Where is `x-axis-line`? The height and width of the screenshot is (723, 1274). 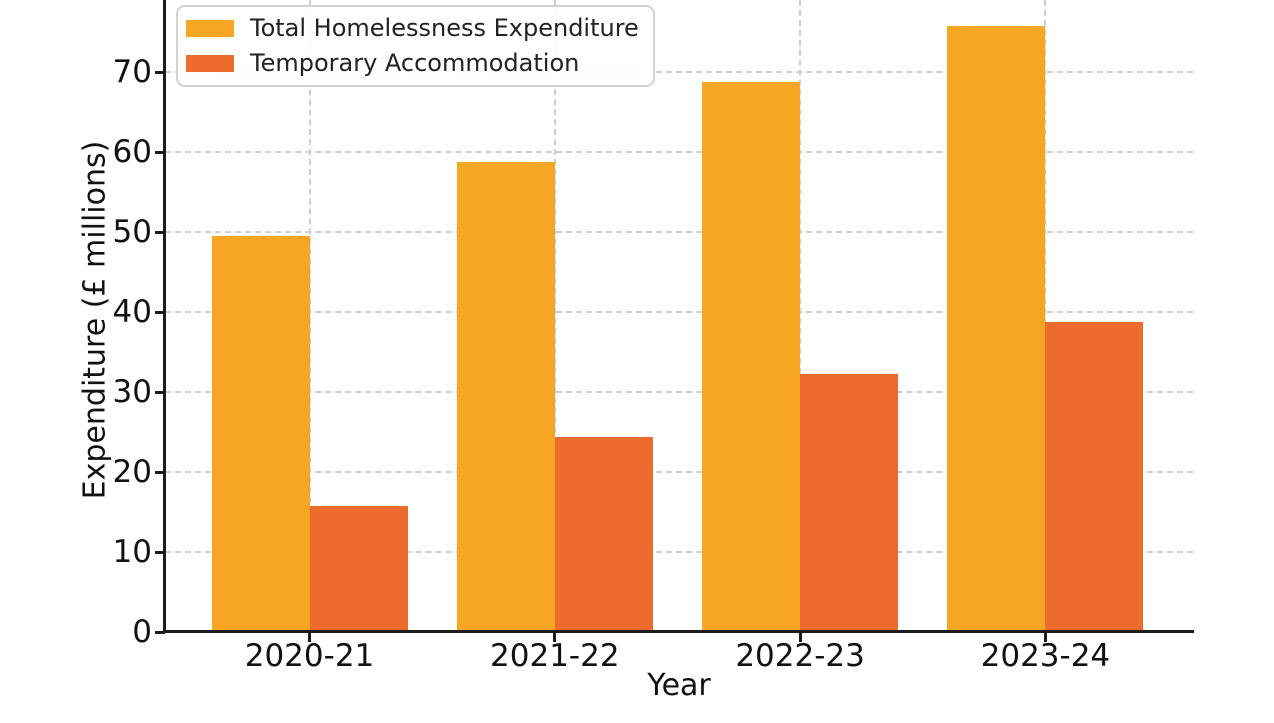 x-axis-line is located at coordinates (678, 631).